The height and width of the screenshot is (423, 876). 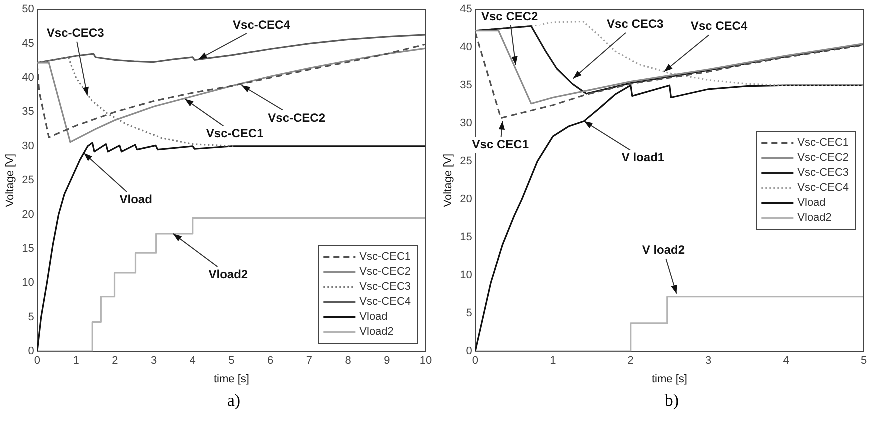 What do you see at coordinates (234, 401) in the screenshot?
I see `text: a)` at bounding box center [234, 401].